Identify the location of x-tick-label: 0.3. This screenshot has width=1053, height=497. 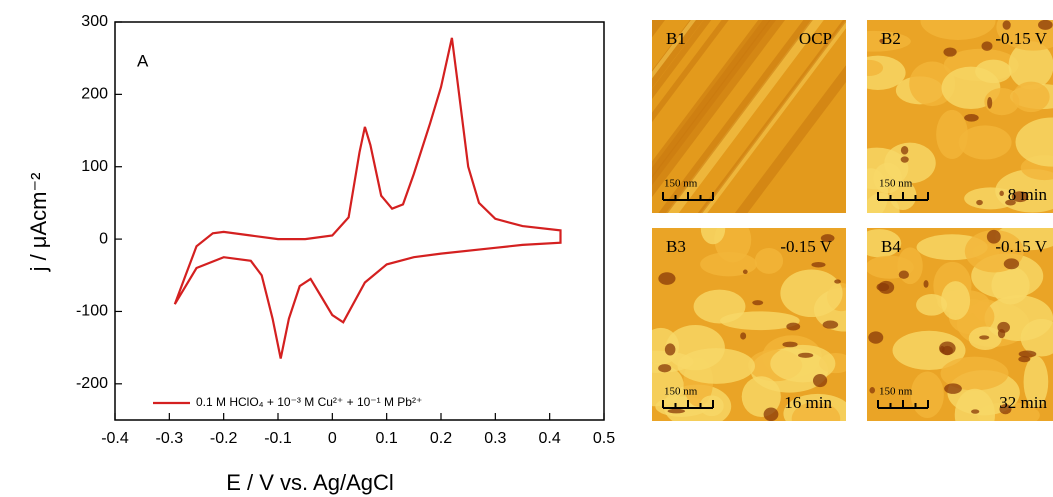
(495, 438).